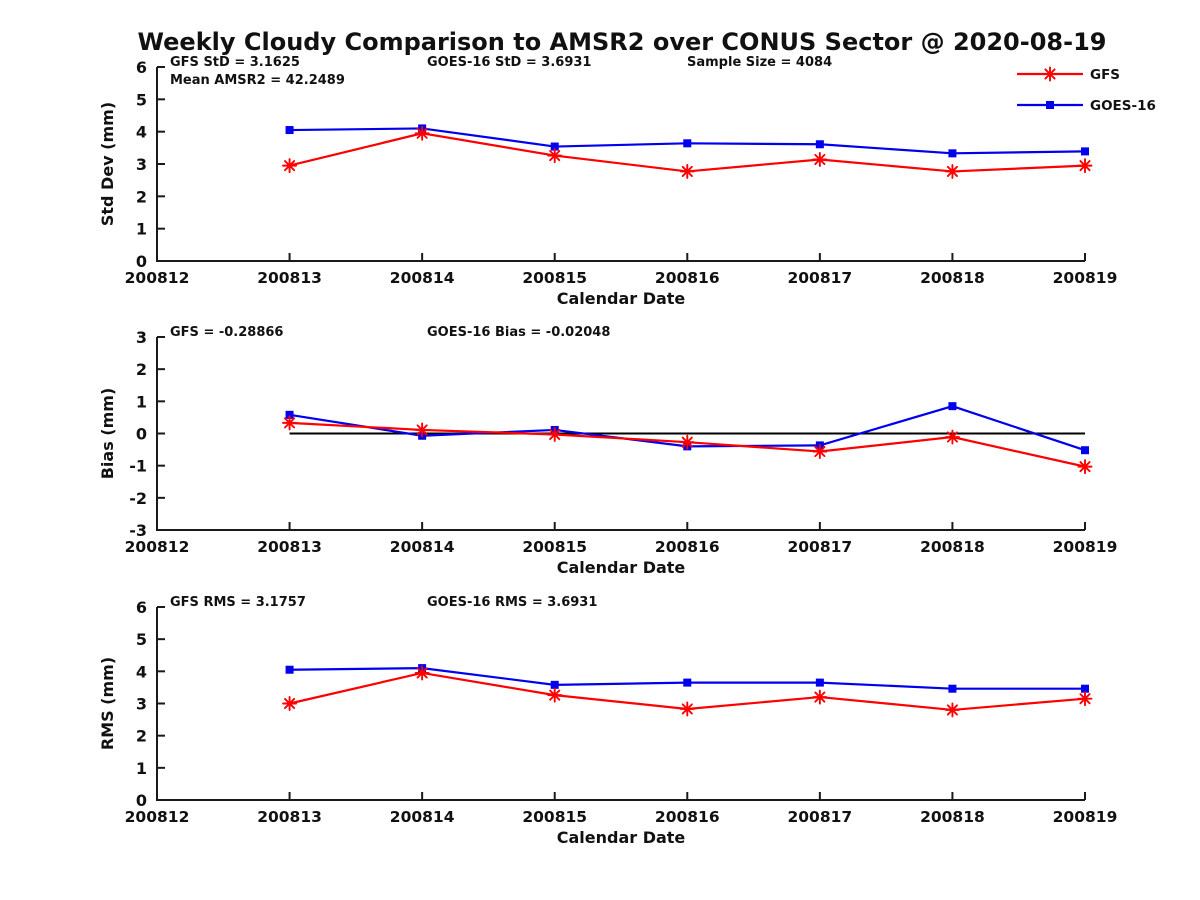 This screenshot has width=1200, height=900. I want to click on y-tick-label: -1, so click(138, 466).